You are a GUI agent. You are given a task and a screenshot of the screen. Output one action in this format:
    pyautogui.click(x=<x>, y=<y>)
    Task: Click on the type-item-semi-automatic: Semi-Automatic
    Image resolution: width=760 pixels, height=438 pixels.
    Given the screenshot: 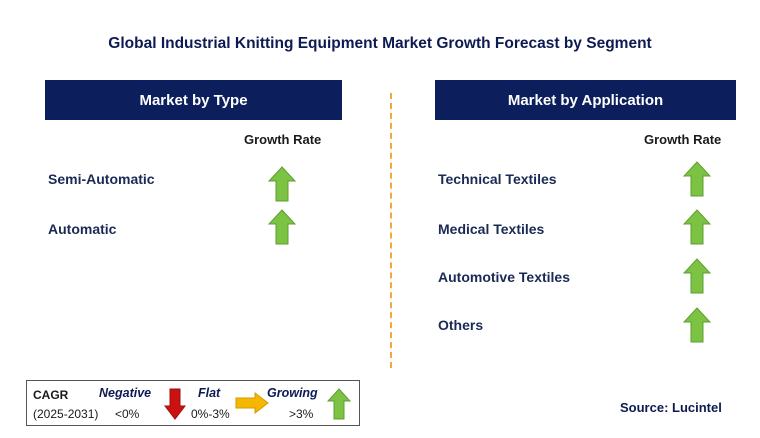 What is the action you would take?
    pyautogui.click(x=101, y=179)
    